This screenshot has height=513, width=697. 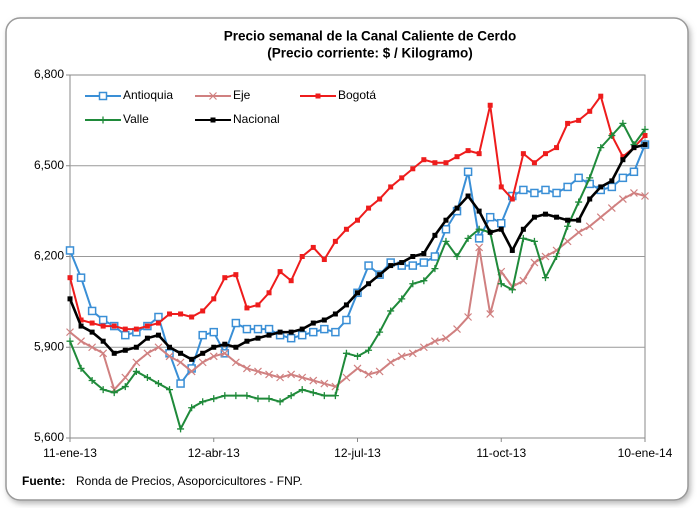 What do you see at coordinates (501, 453) in the screenshot?
I see `x-tick-label: 11-oct-13` at bounding box center [501, 453].